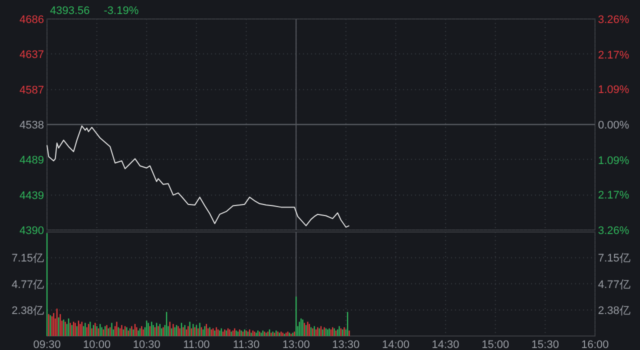 The width and height of the screenshot is (640, 350). I want to click on y-tick-label: 2.38亿, so click(28, 310).